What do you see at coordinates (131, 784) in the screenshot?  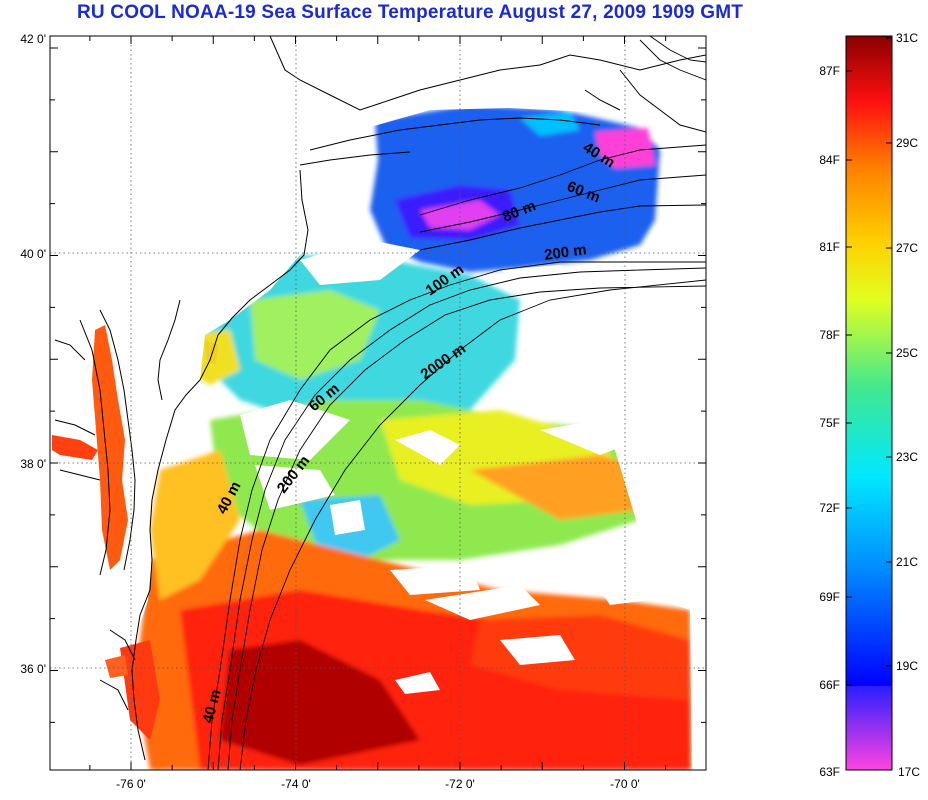 I see `lon-label: -76 0'` at bounding box center [131, 784].